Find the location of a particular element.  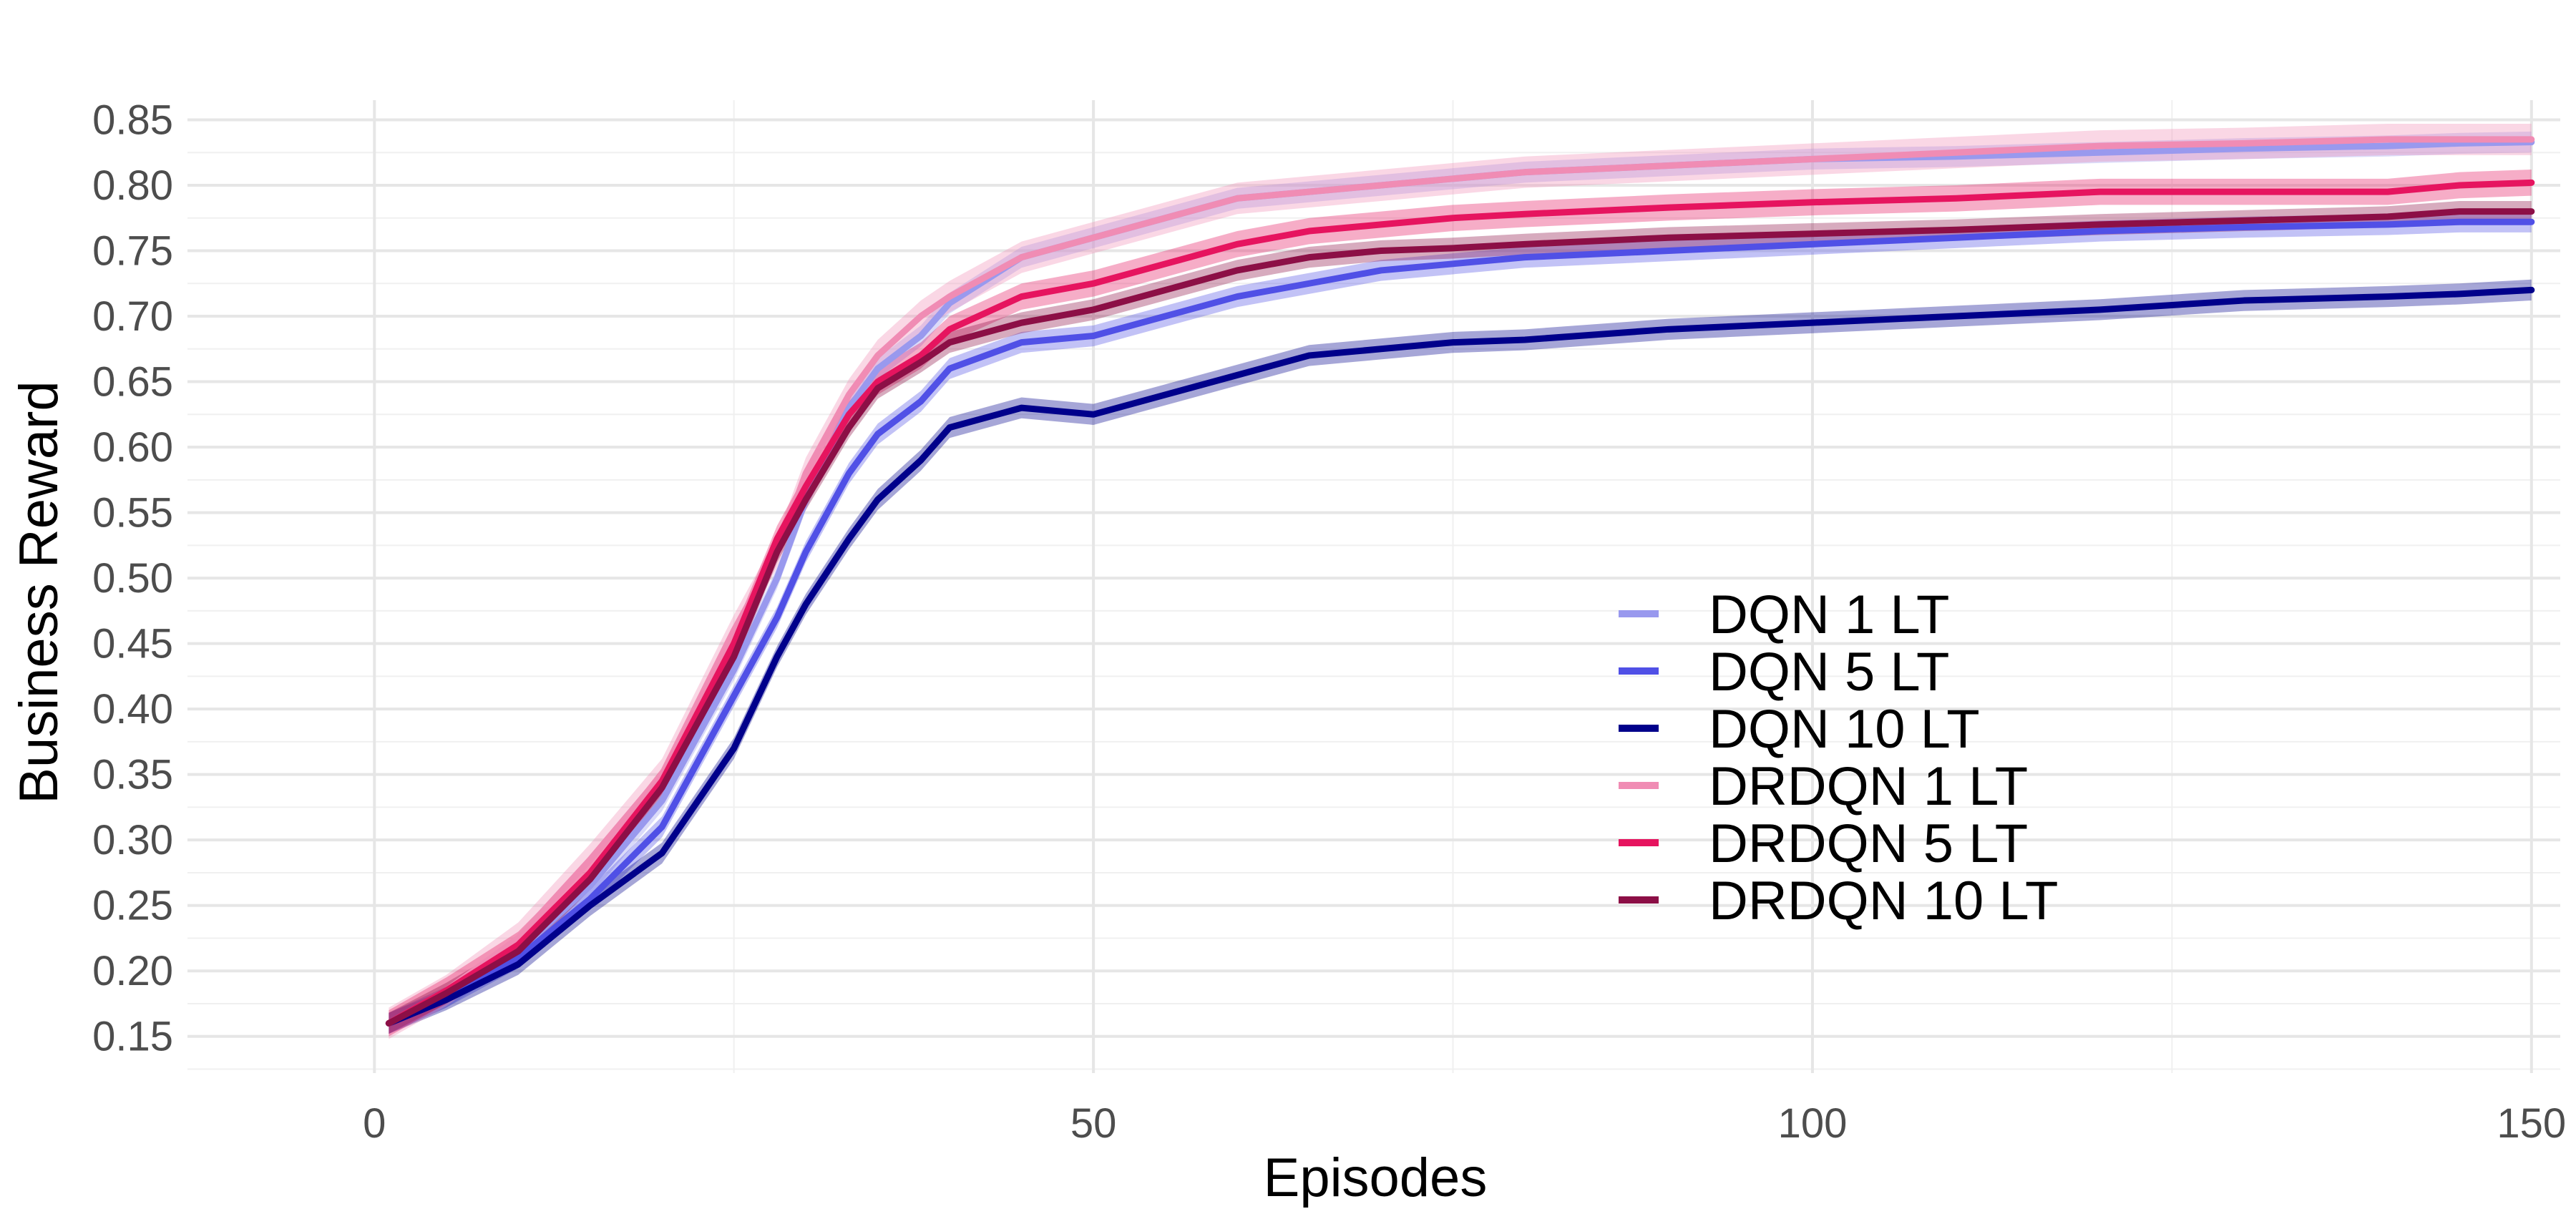

x-tick-label: 150 is located at coordinates (2531, 1123).